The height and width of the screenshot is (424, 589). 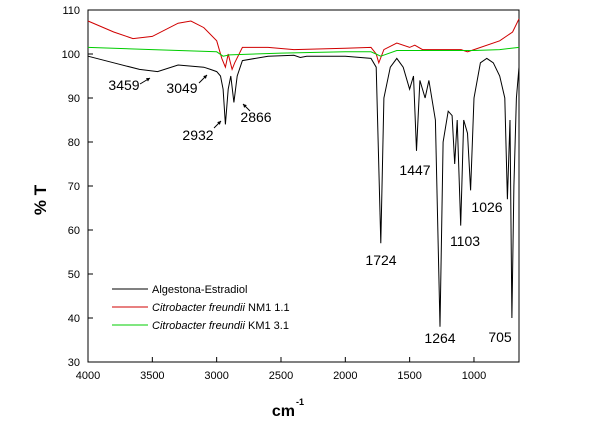 I want to click on peak-label: 3459, so click(x=123, y=85).